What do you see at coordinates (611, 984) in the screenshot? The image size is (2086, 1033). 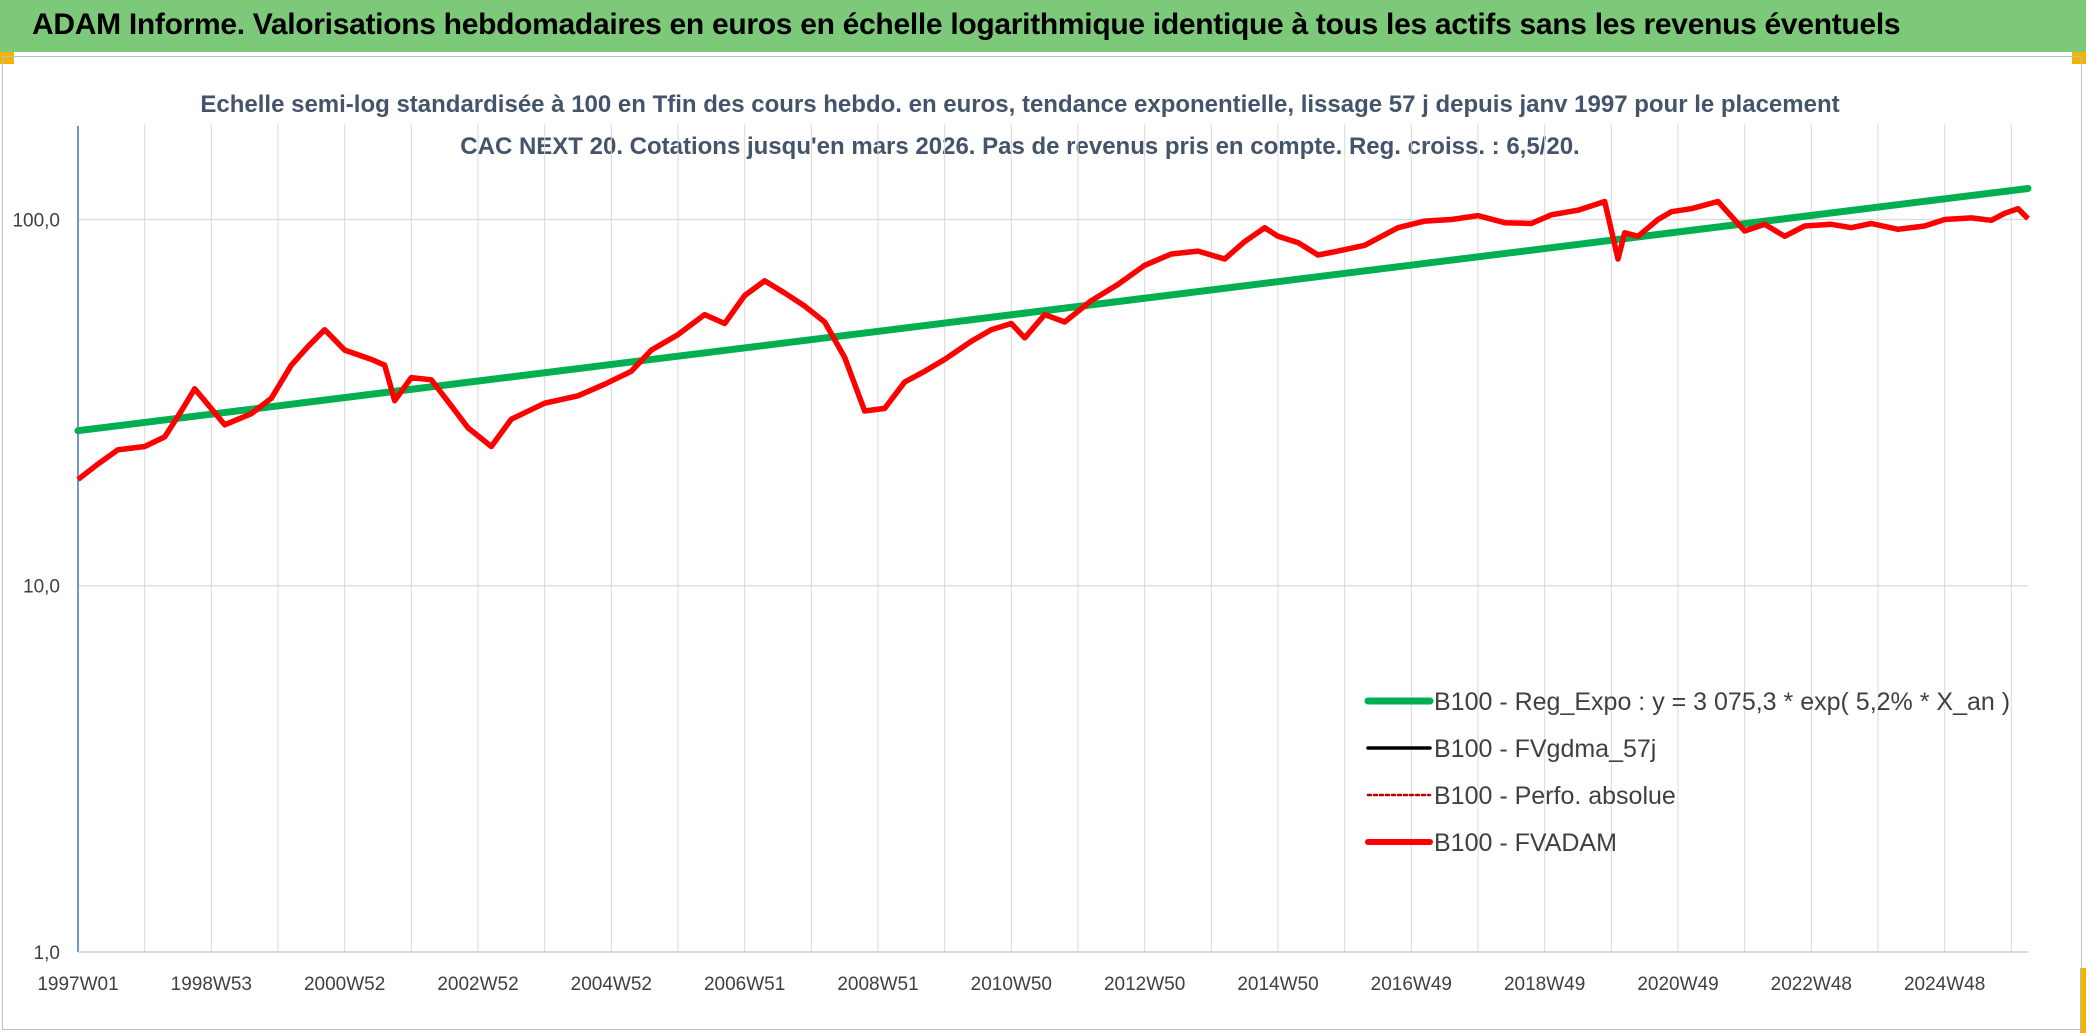 I see `x-tick-label: 2004W52` at bounding box center [611, 984].